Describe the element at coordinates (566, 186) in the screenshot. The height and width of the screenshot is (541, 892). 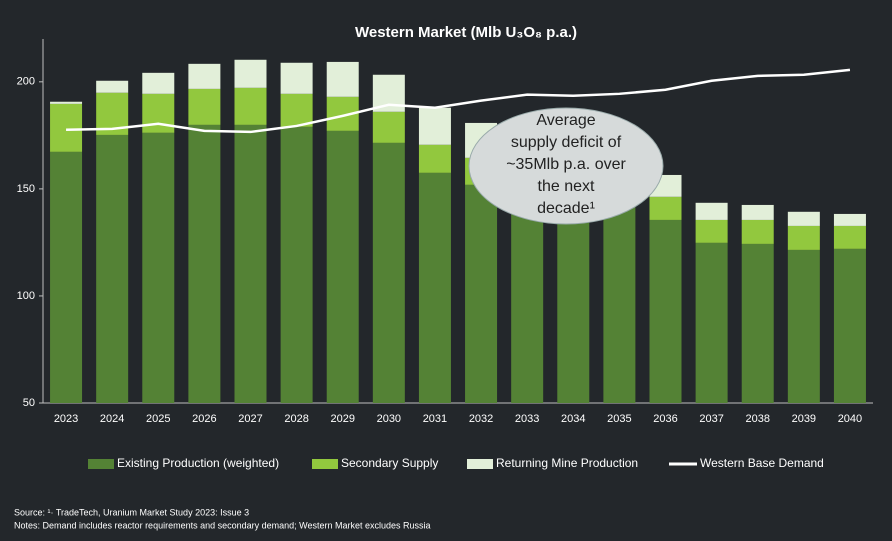
I see `annotation-text: the next` at that location.